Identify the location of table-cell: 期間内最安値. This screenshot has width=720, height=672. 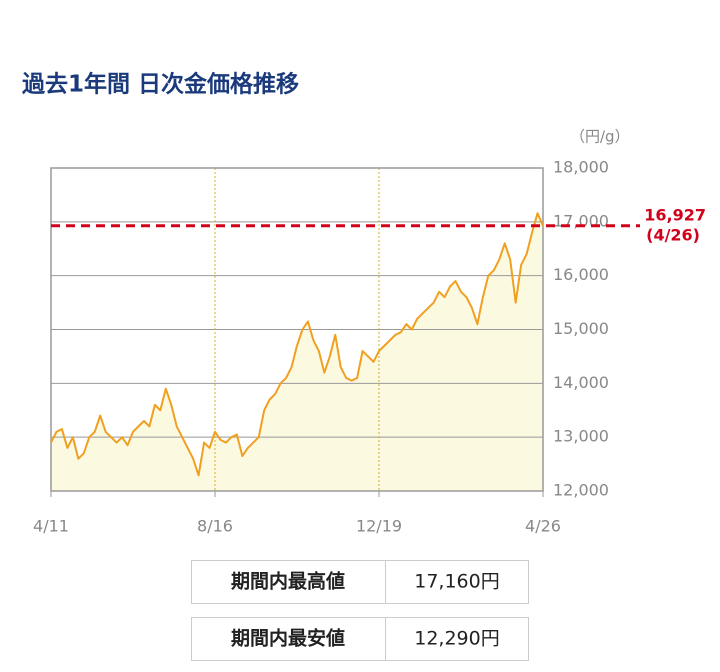
(288, 638).